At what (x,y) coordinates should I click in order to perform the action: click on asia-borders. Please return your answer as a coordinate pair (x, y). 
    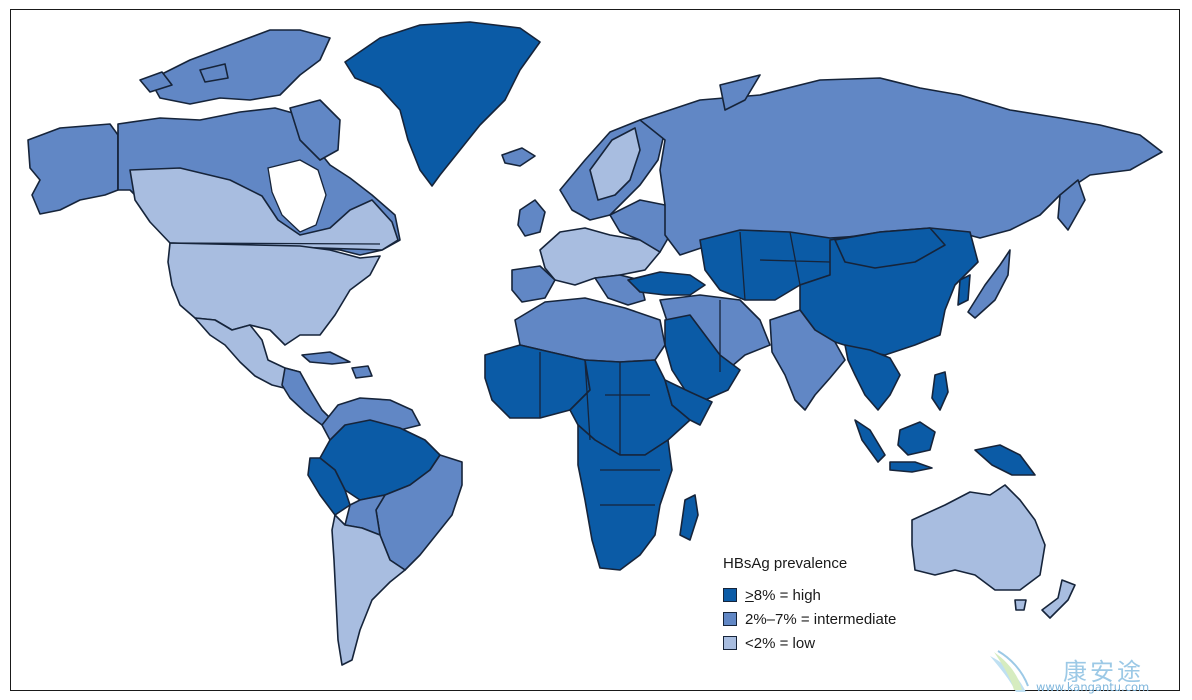
    Looking at the image, I should click on (775, 301).